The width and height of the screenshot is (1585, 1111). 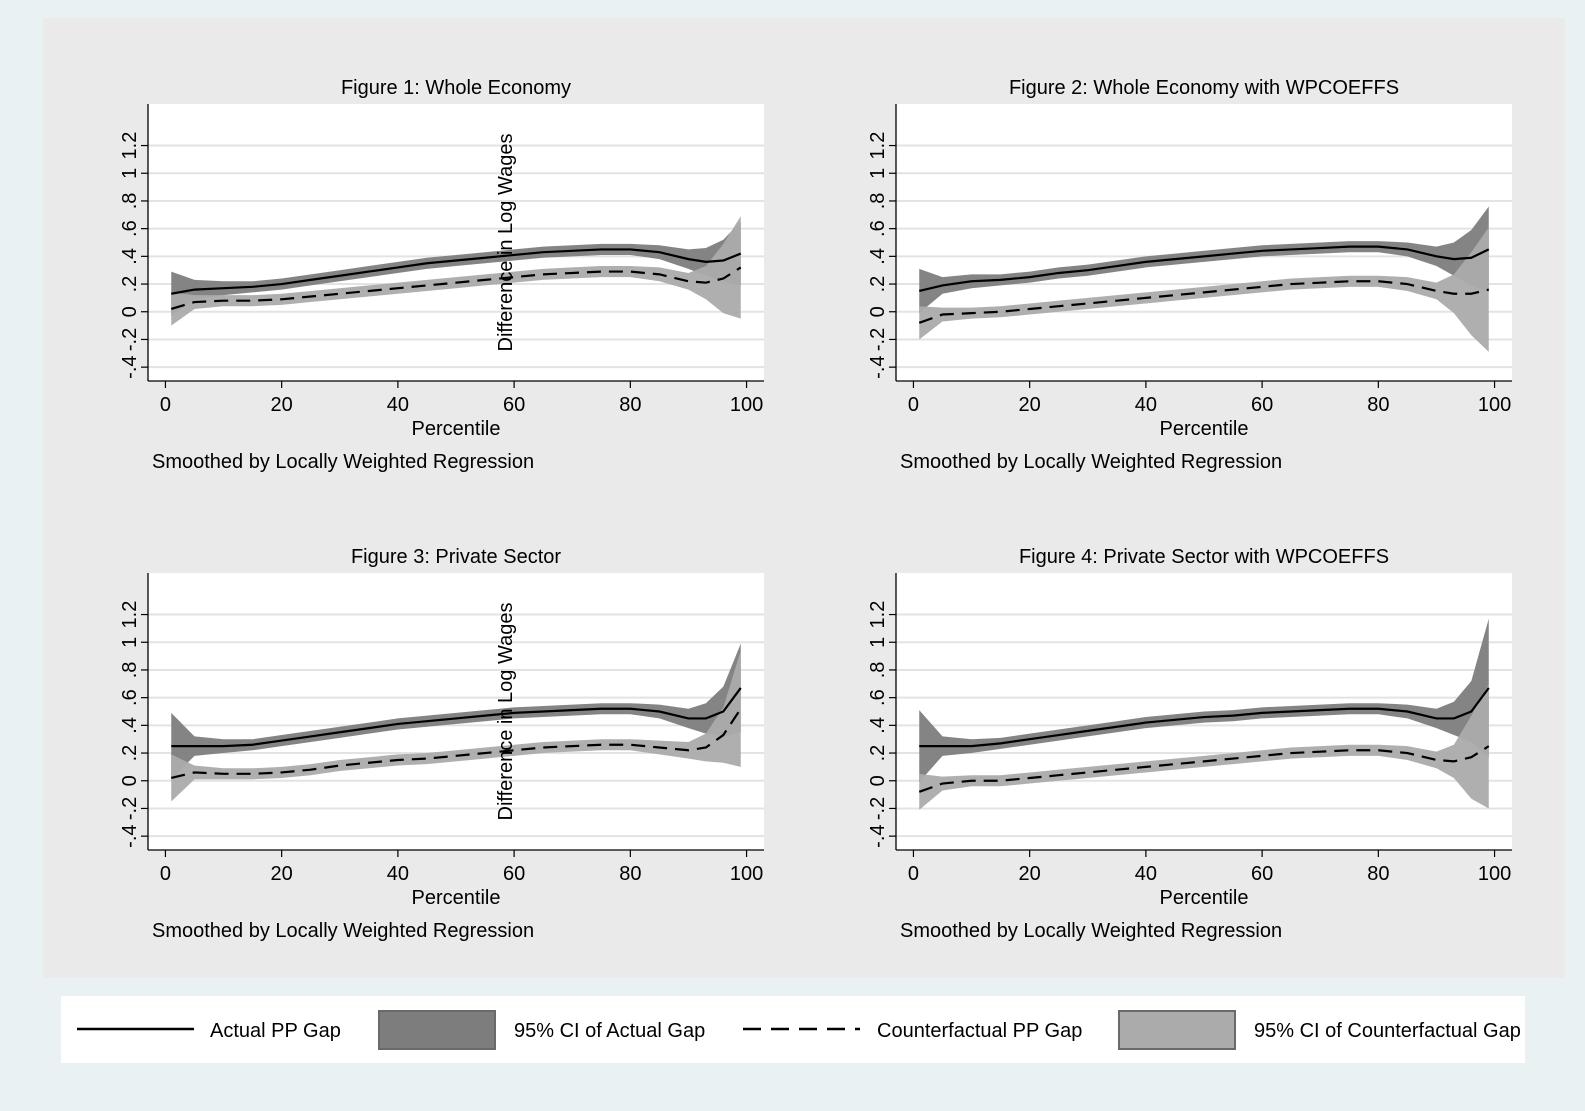 I want to click on legend-box, so click(x=793, y=1029).